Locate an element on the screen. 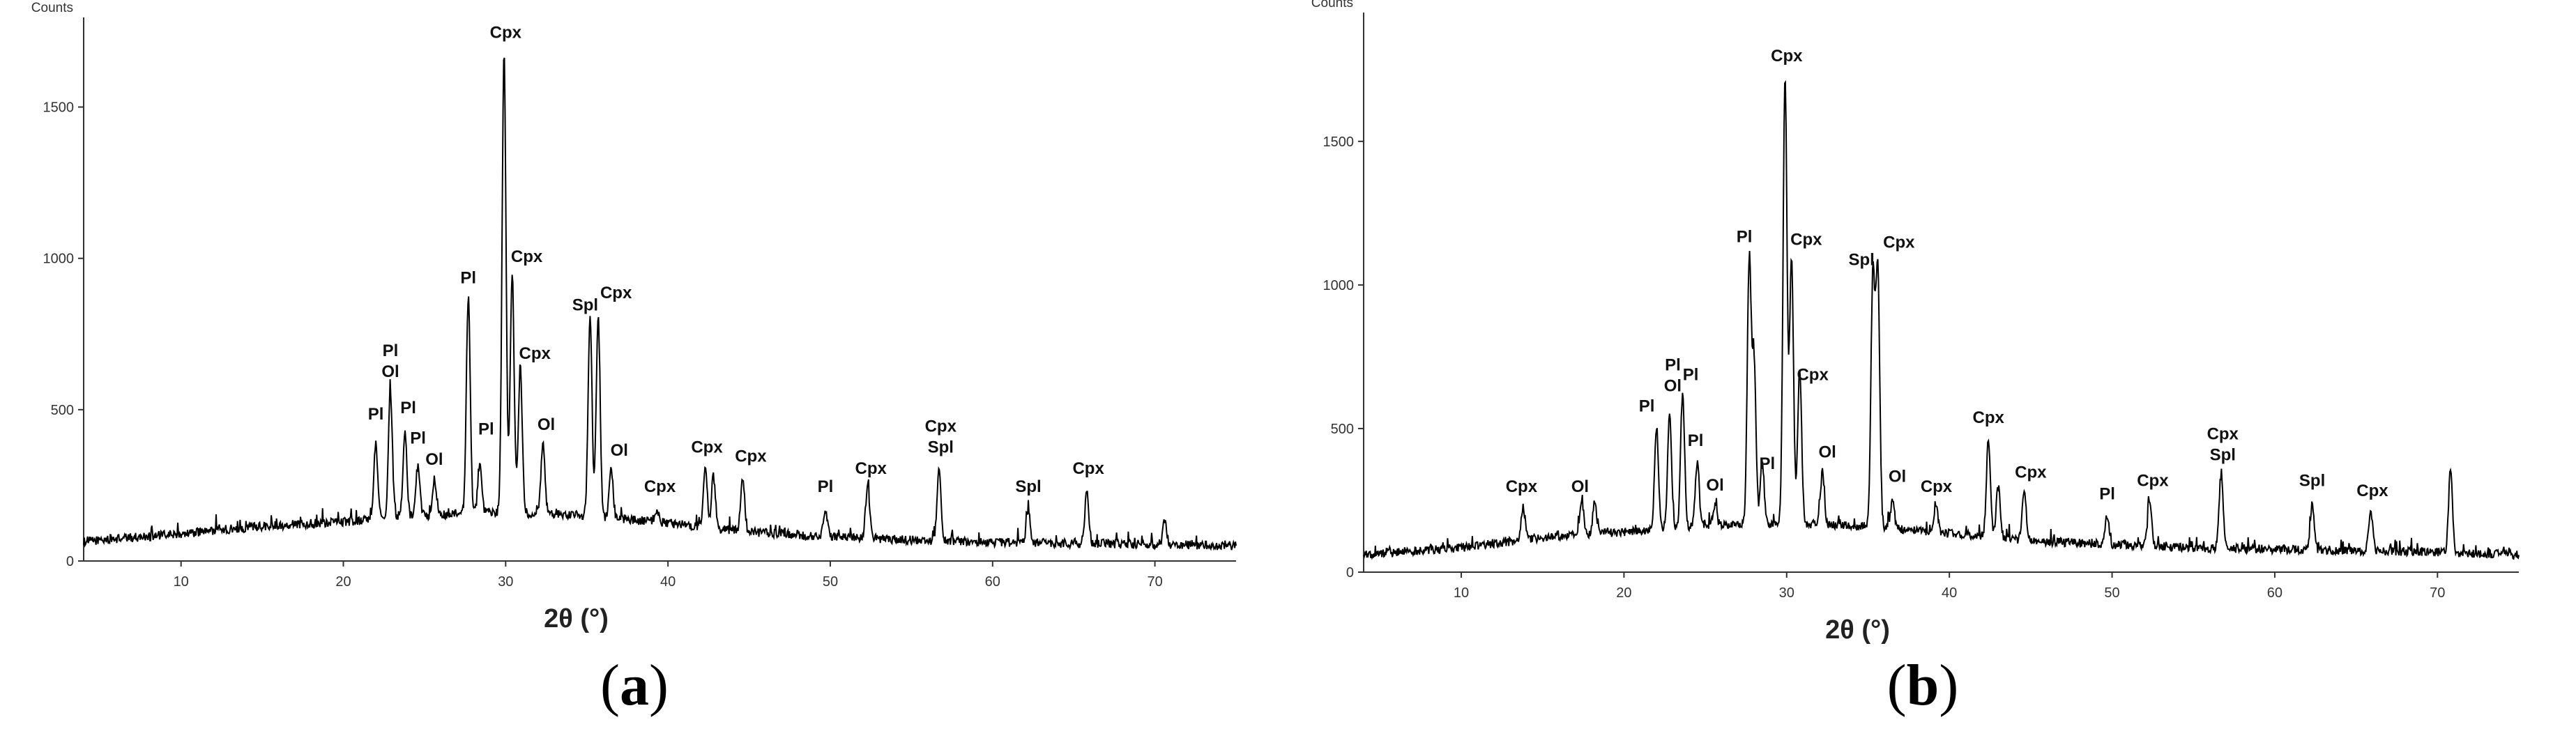  panel-label-b-letter: b is located at coordinates (1923, 685).